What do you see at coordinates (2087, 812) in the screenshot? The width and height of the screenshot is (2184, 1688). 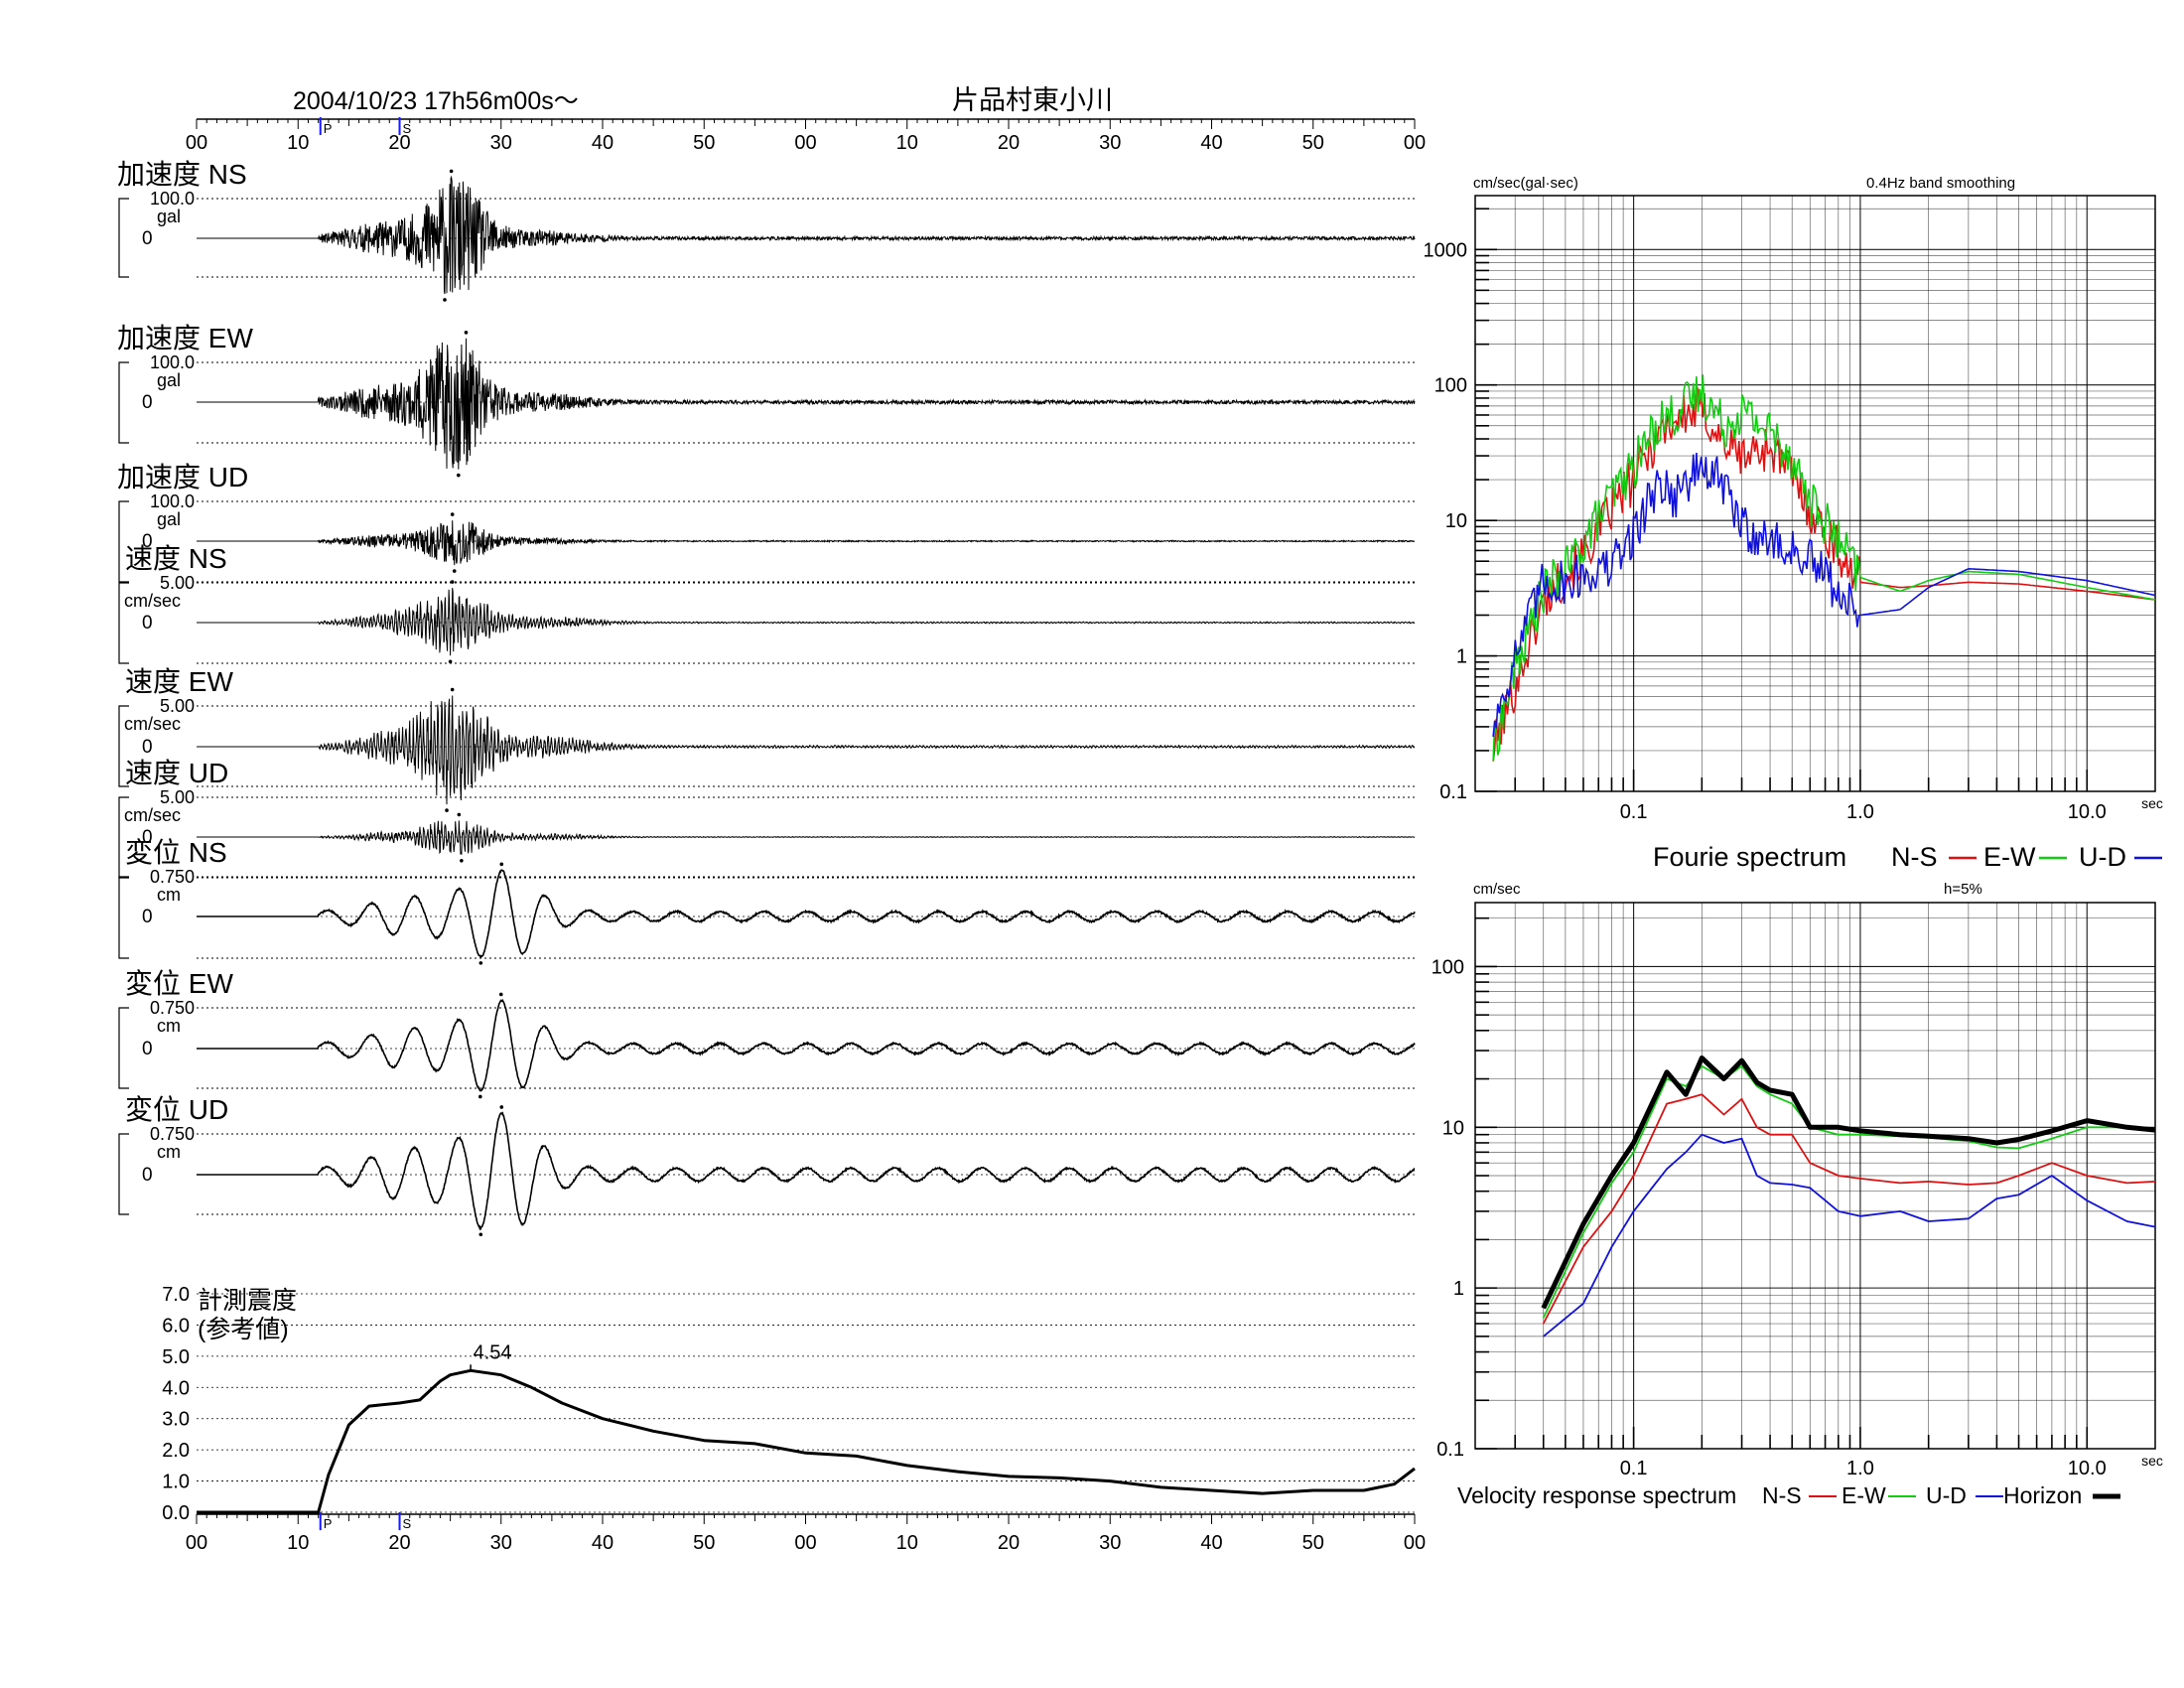 I see `fourier-xtick-label: 10.0` at bounding box center [2087, 812].